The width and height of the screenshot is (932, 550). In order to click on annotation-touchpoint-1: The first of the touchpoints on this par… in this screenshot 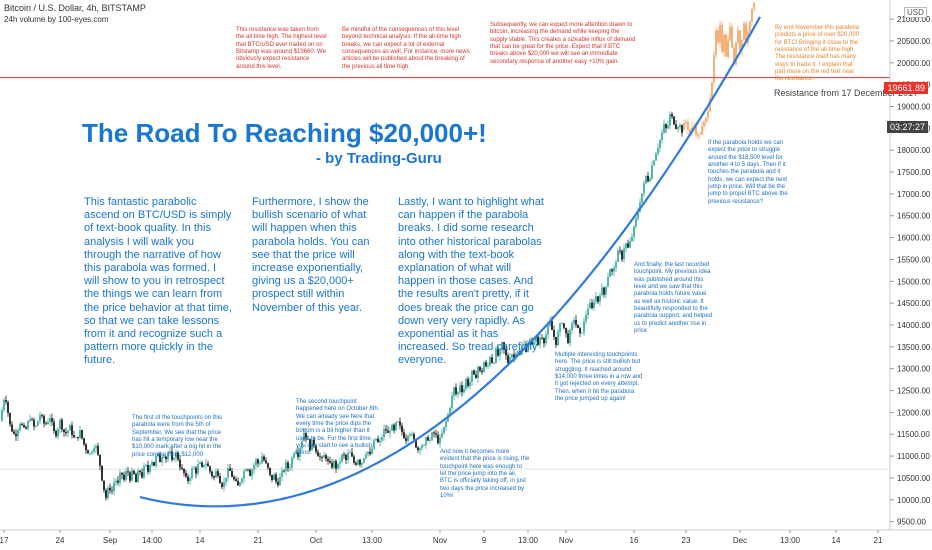, I will do `click(177, 436)`.